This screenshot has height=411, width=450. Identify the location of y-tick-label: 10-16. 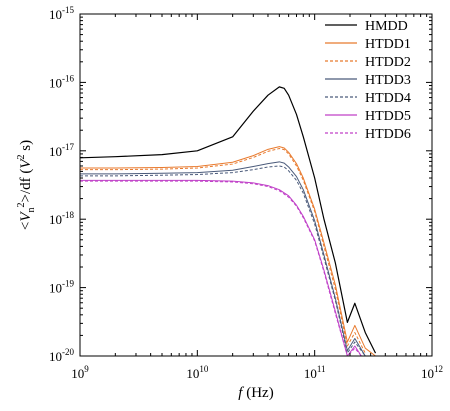
(61, 81).